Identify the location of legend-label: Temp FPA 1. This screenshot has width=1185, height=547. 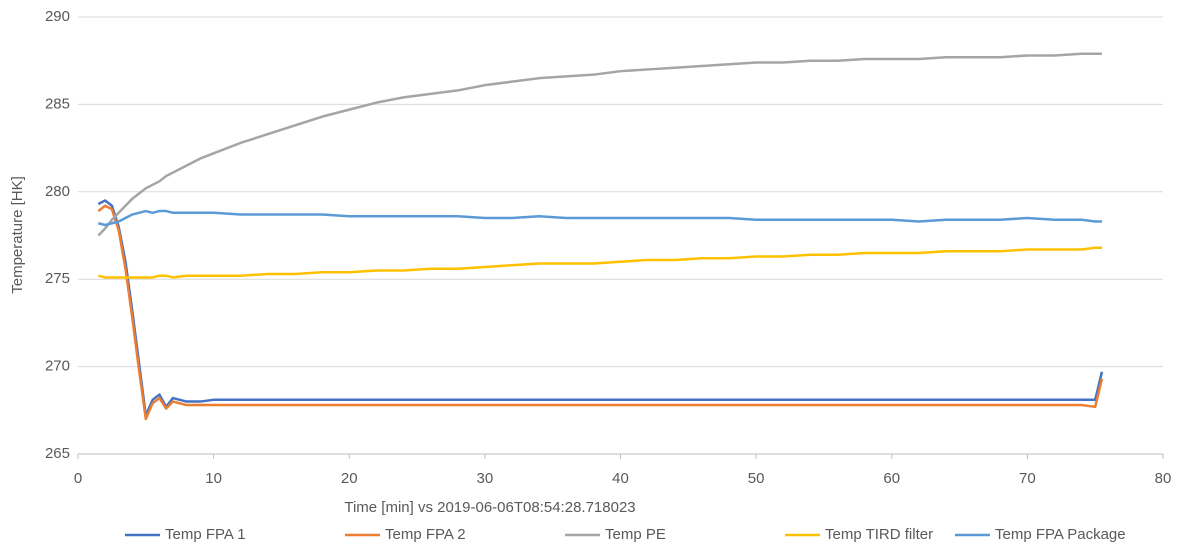
(205, 534).